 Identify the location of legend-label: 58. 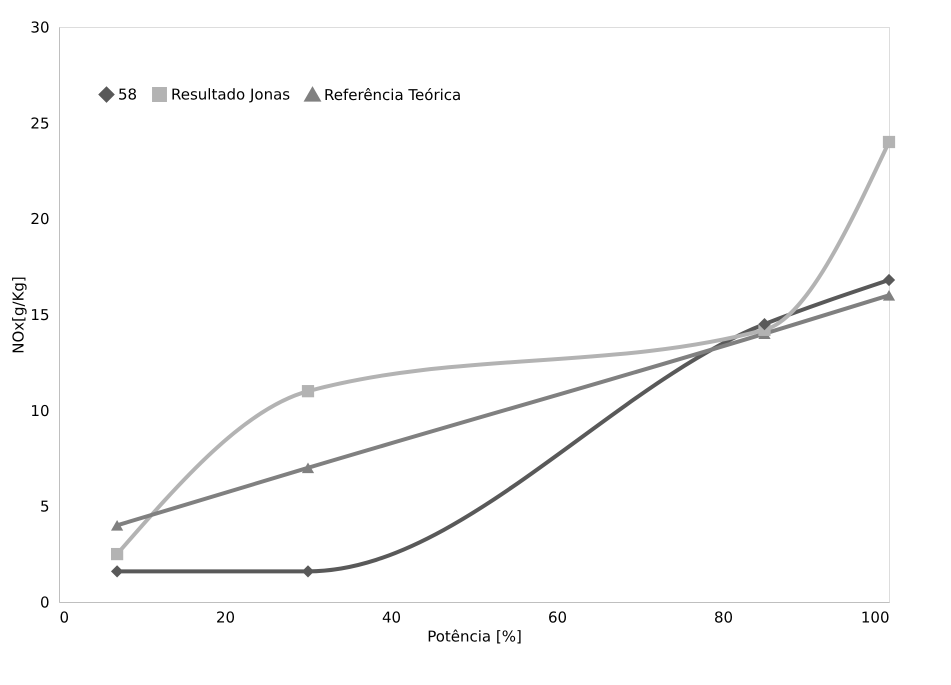
(128, 95).